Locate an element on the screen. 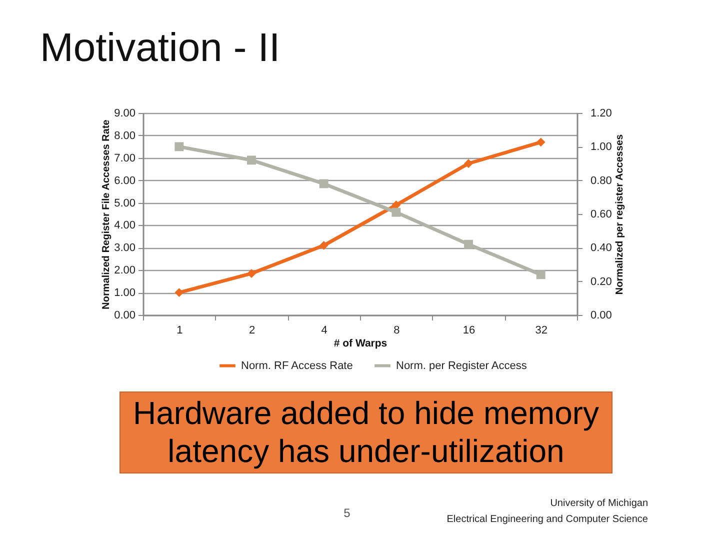 This screenshot has height=540, width=720. x-tick-label: 2 is located at coordinates (252, 330).